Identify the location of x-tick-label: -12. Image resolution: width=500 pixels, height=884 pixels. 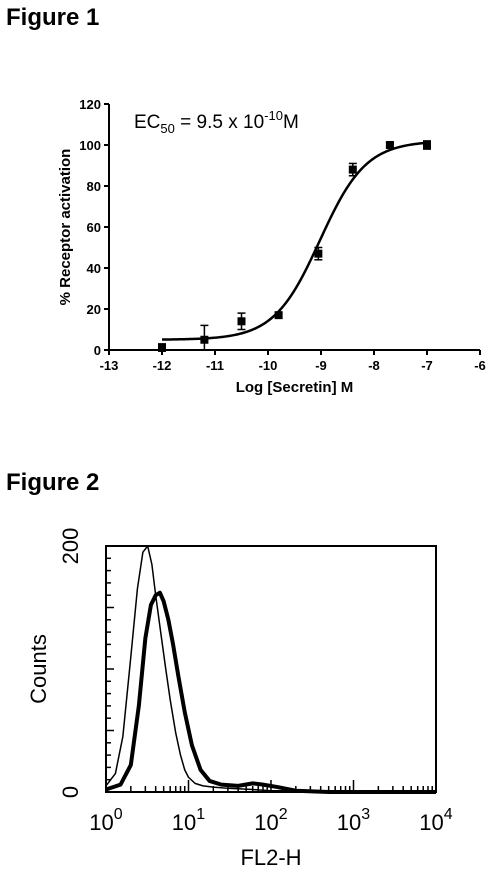
(162, 365).